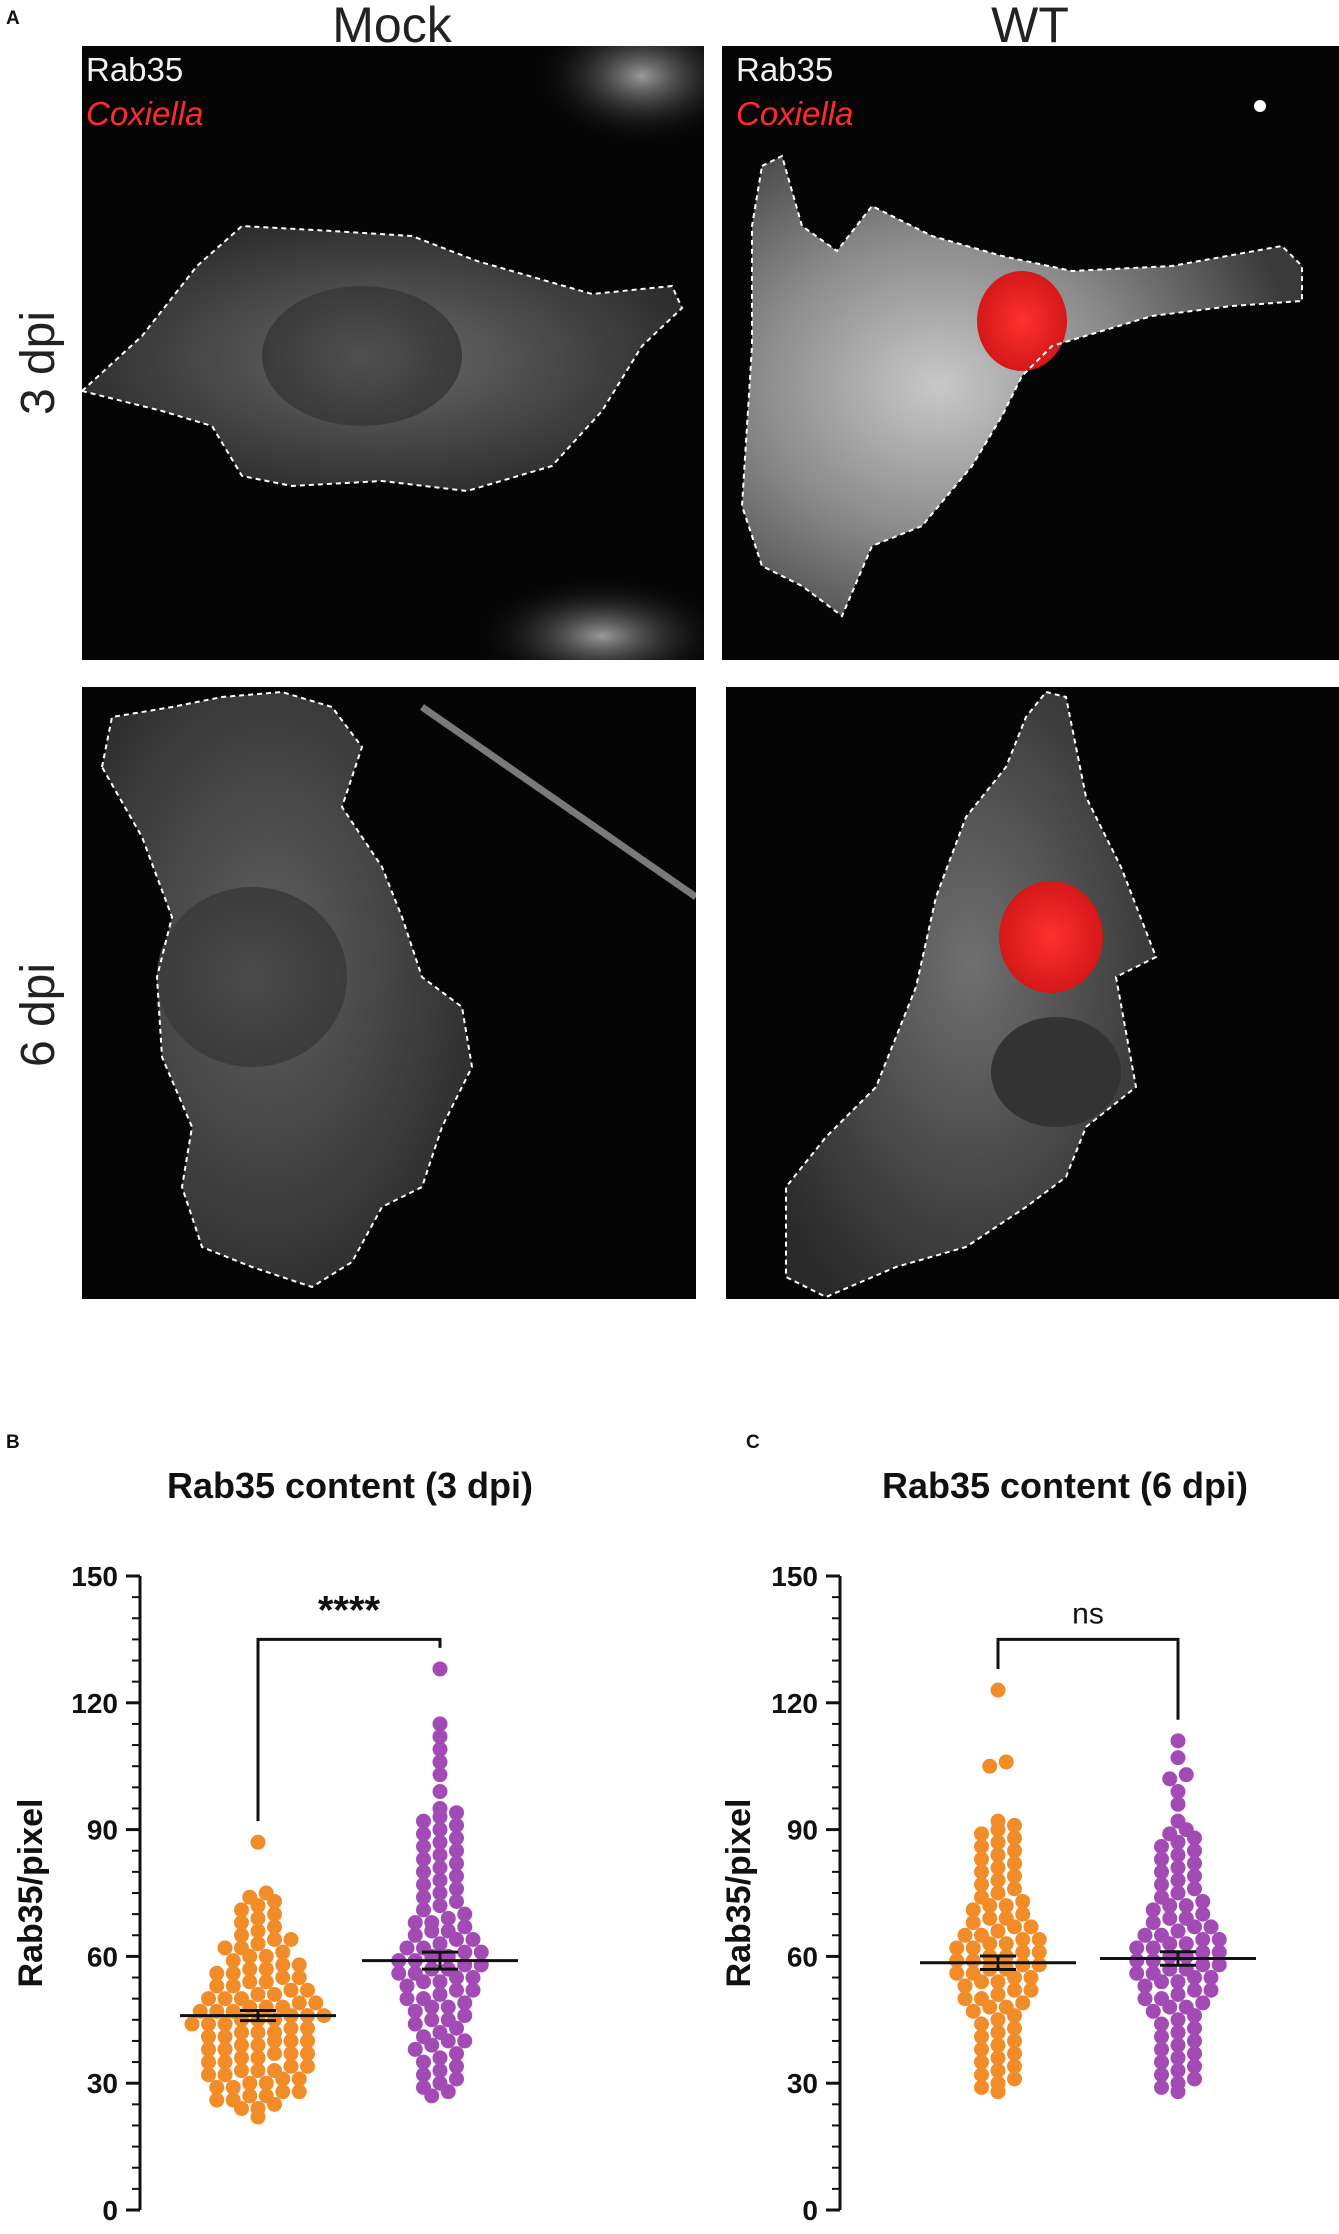  Describe the element at coordinates (94, 1576) in the screenshot. I see `y-tick-label: 150` at that location.